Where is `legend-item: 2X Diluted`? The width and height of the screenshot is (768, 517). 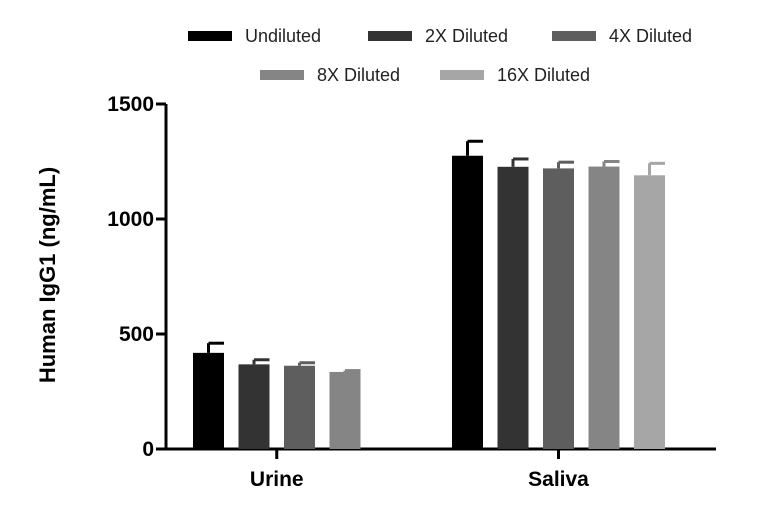 legend-item: 2X Diluted is located at coordinates (438, 36).